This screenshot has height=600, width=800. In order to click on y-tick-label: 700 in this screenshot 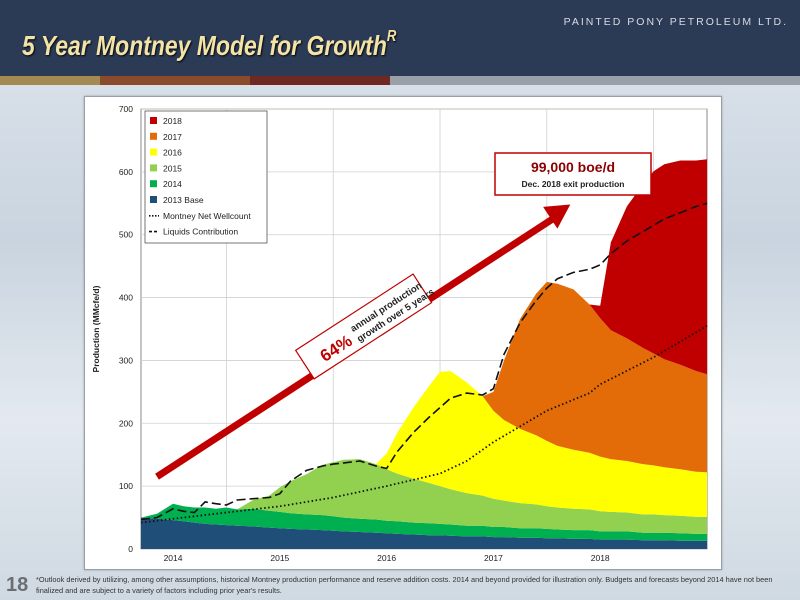, I will do `click(126, 109)`.